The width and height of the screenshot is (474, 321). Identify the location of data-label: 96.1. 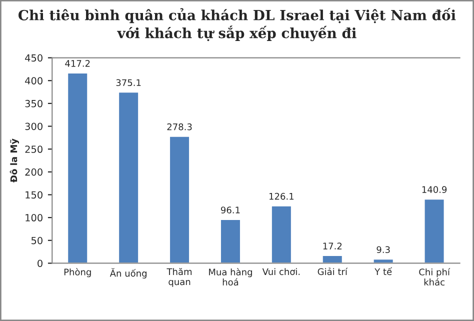
(230, 210).